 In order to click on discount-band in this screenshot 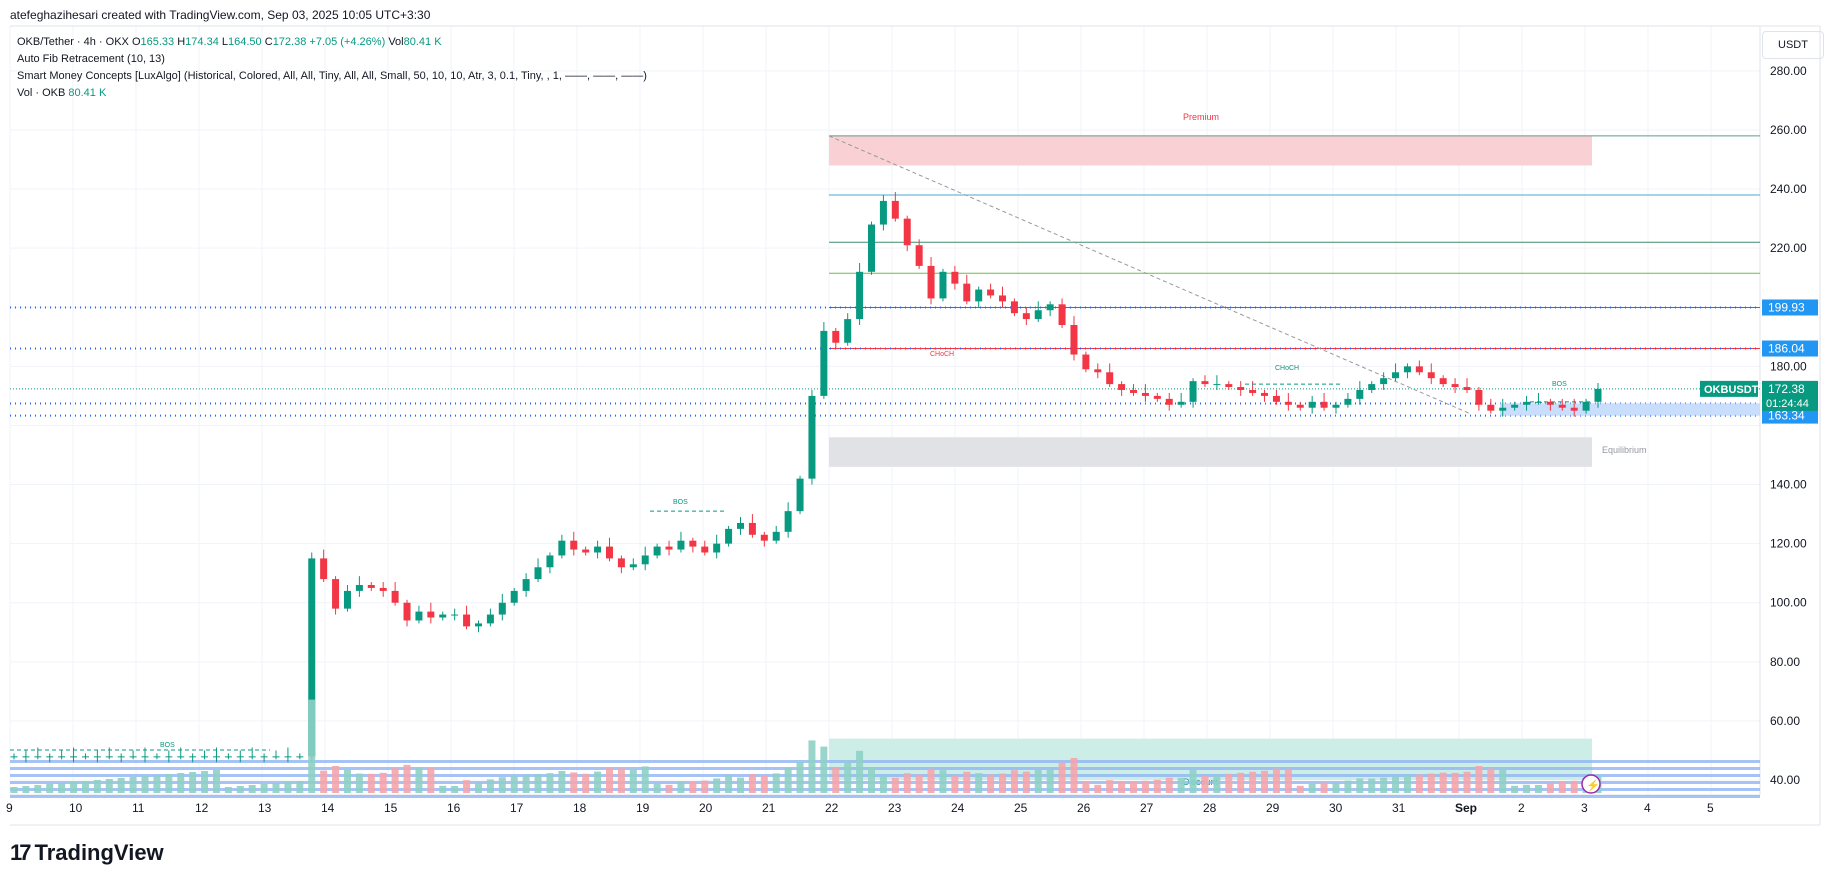, I will do `click(885, 796)`.